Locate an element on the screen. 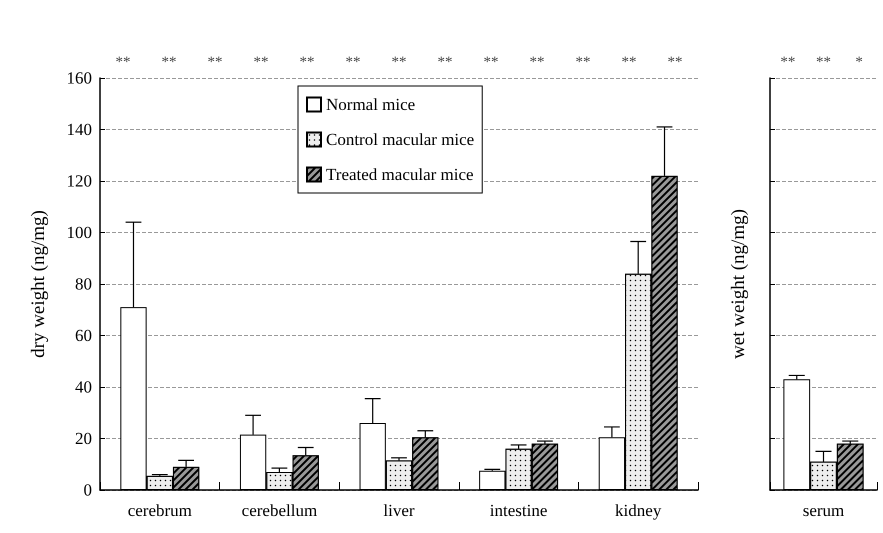 This screenshot has width=883, height=533. legend-label: Treated macular mice is located at coordinates (400, 174).